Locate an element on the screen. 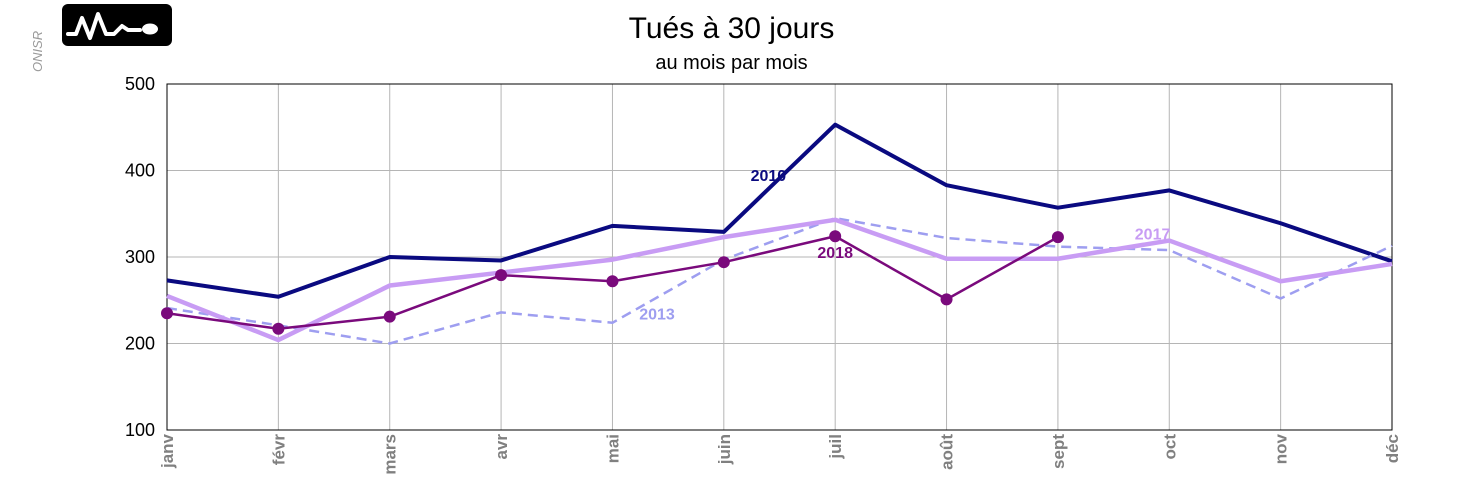  x-tick-label: oct is located at coordinates (1169, 447).